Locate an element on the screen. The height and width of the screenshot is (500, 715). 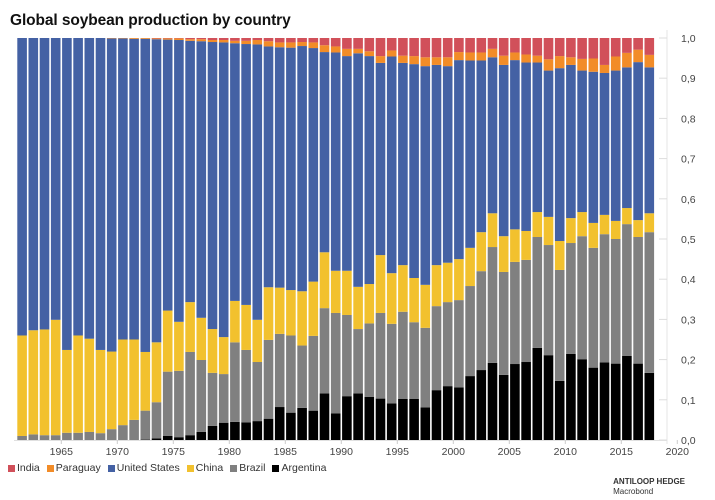
bar-argentina-2014 is located at coordinates (615, 401).